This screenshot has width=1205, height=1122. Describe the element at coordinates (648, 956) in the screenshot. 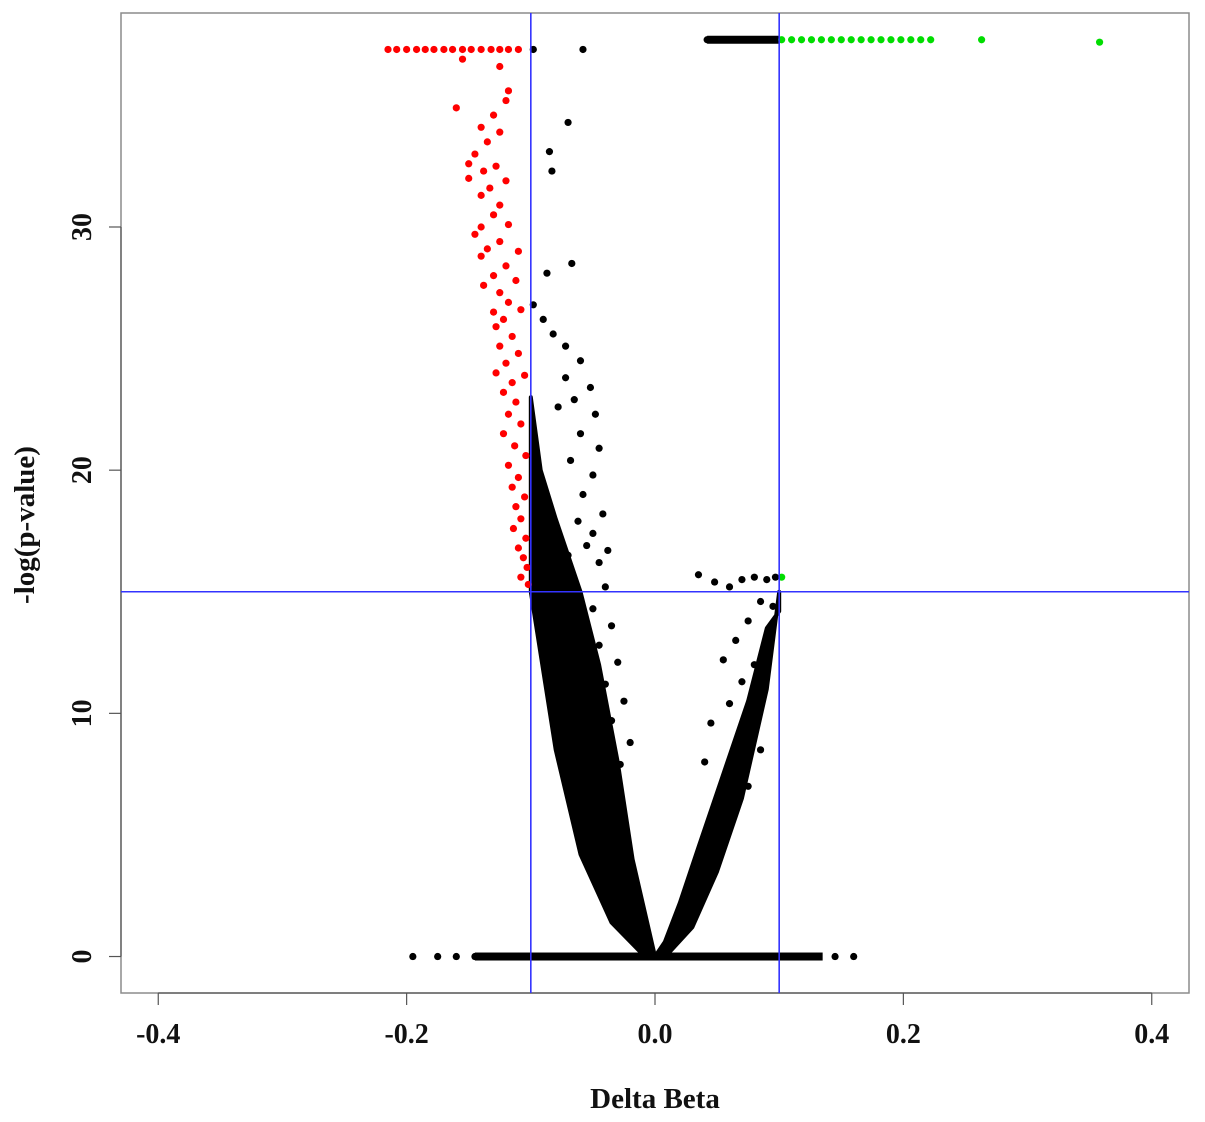

I see `zero-pvalue-band` at that location.